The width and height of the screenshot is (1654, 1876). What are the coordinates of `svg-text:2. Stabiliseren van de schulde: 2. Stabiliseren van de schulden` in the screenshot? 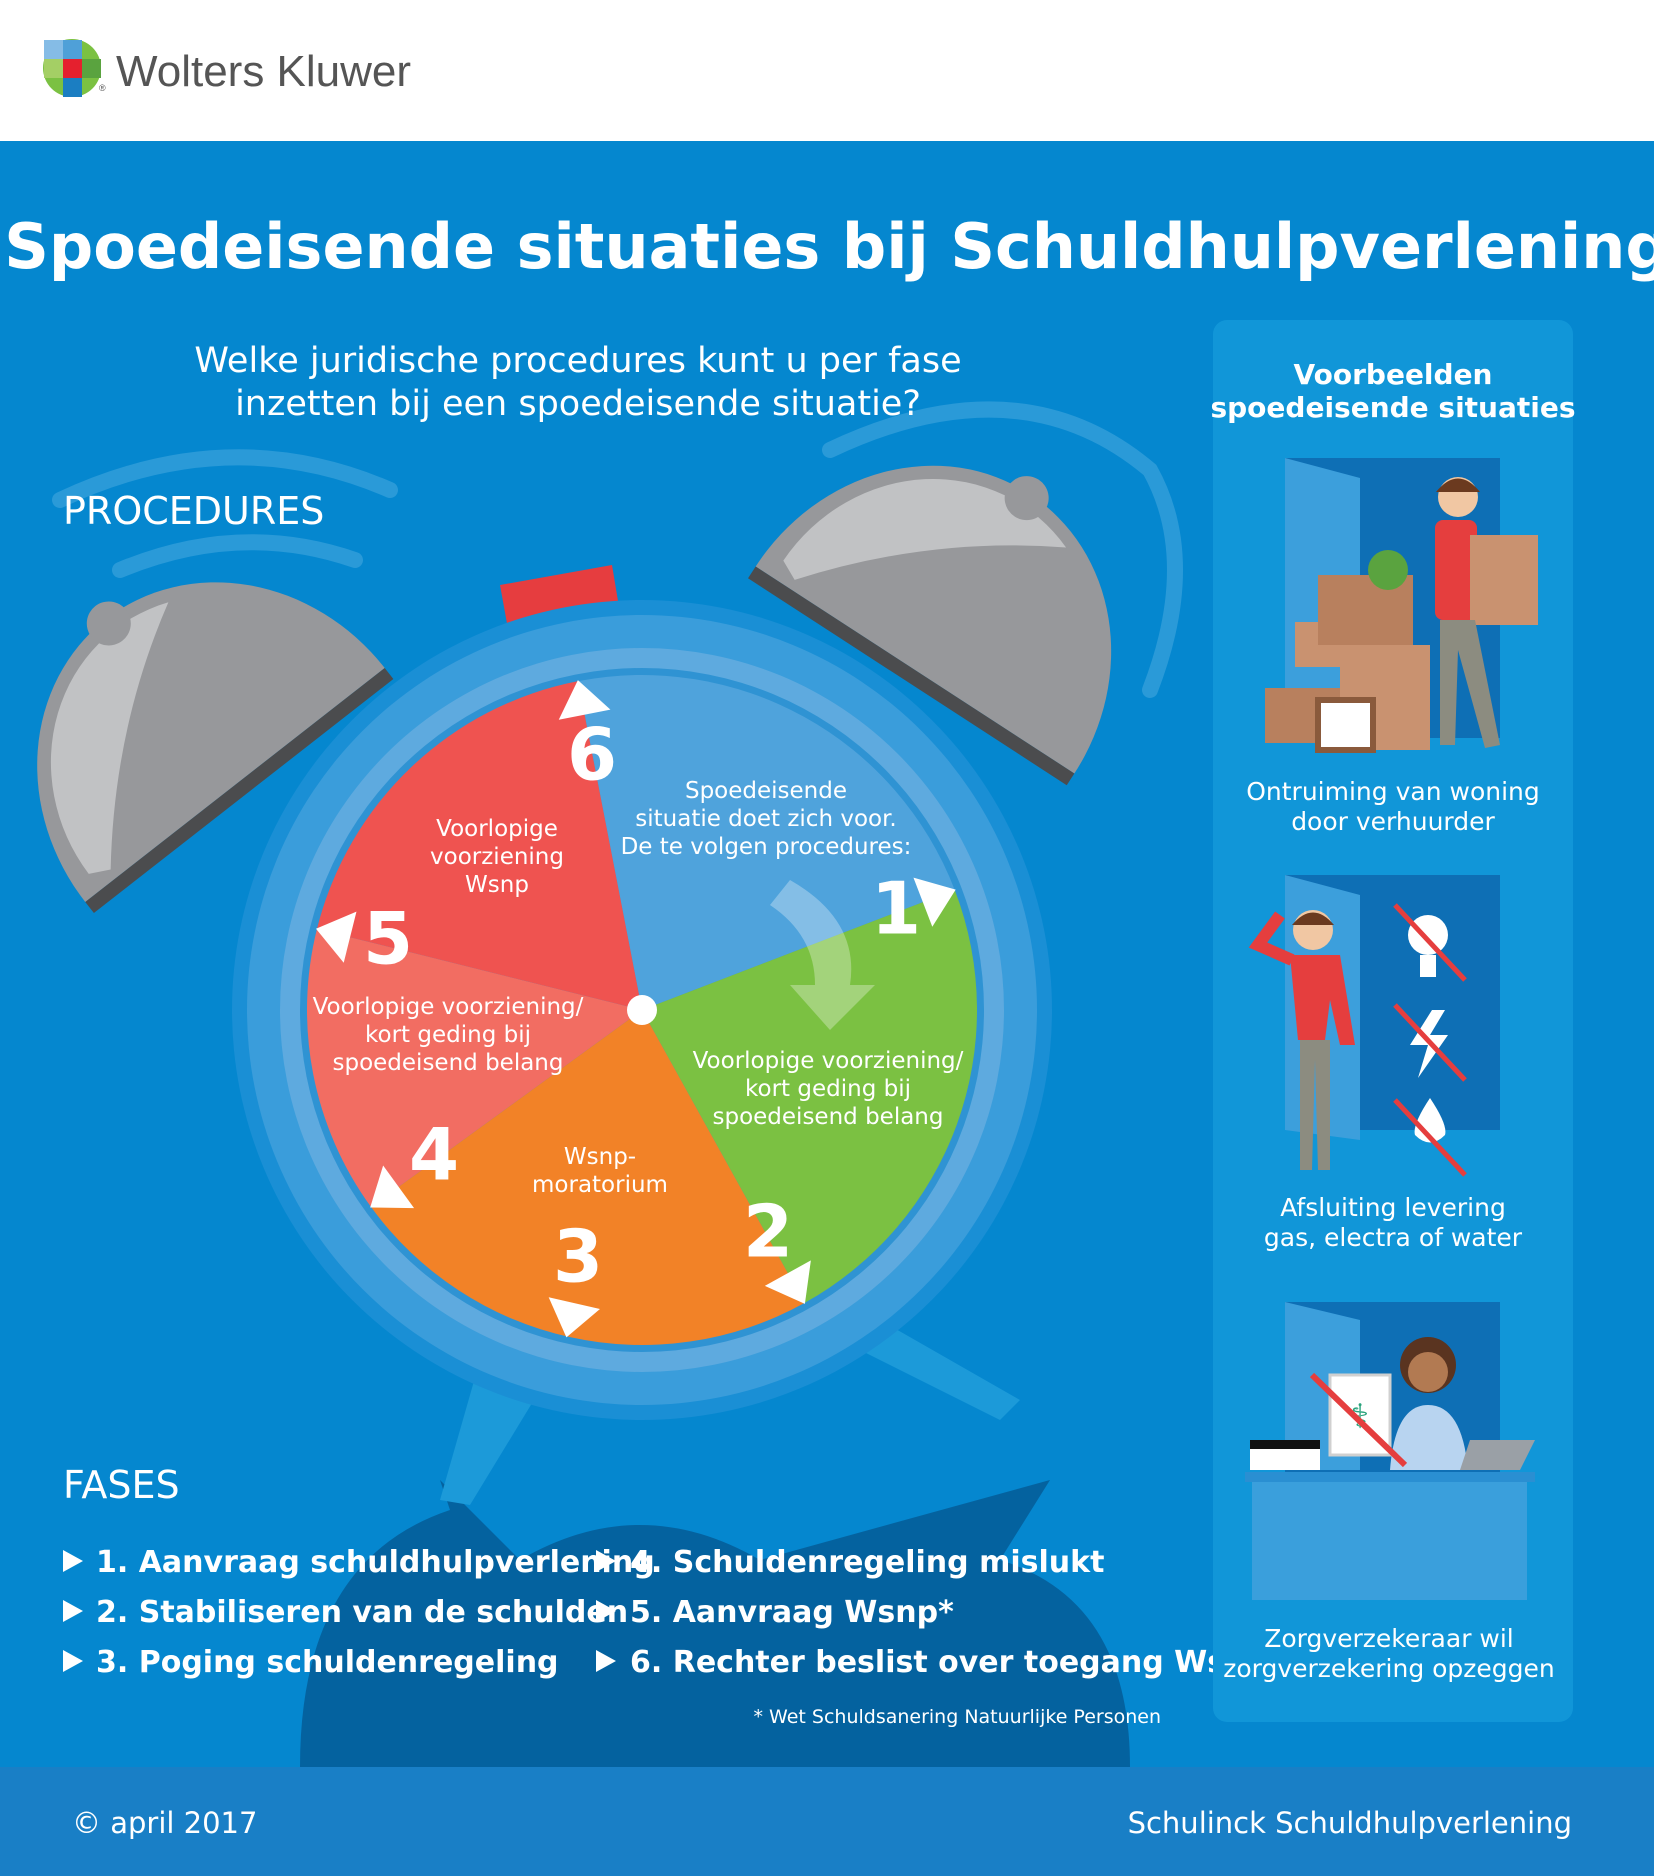 It's located at (362, 1612).